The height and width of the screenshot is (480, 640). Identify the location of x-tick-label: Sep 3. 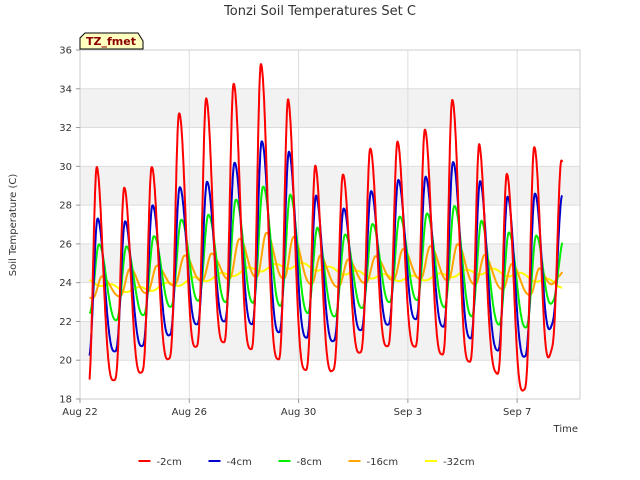
(408, 412).